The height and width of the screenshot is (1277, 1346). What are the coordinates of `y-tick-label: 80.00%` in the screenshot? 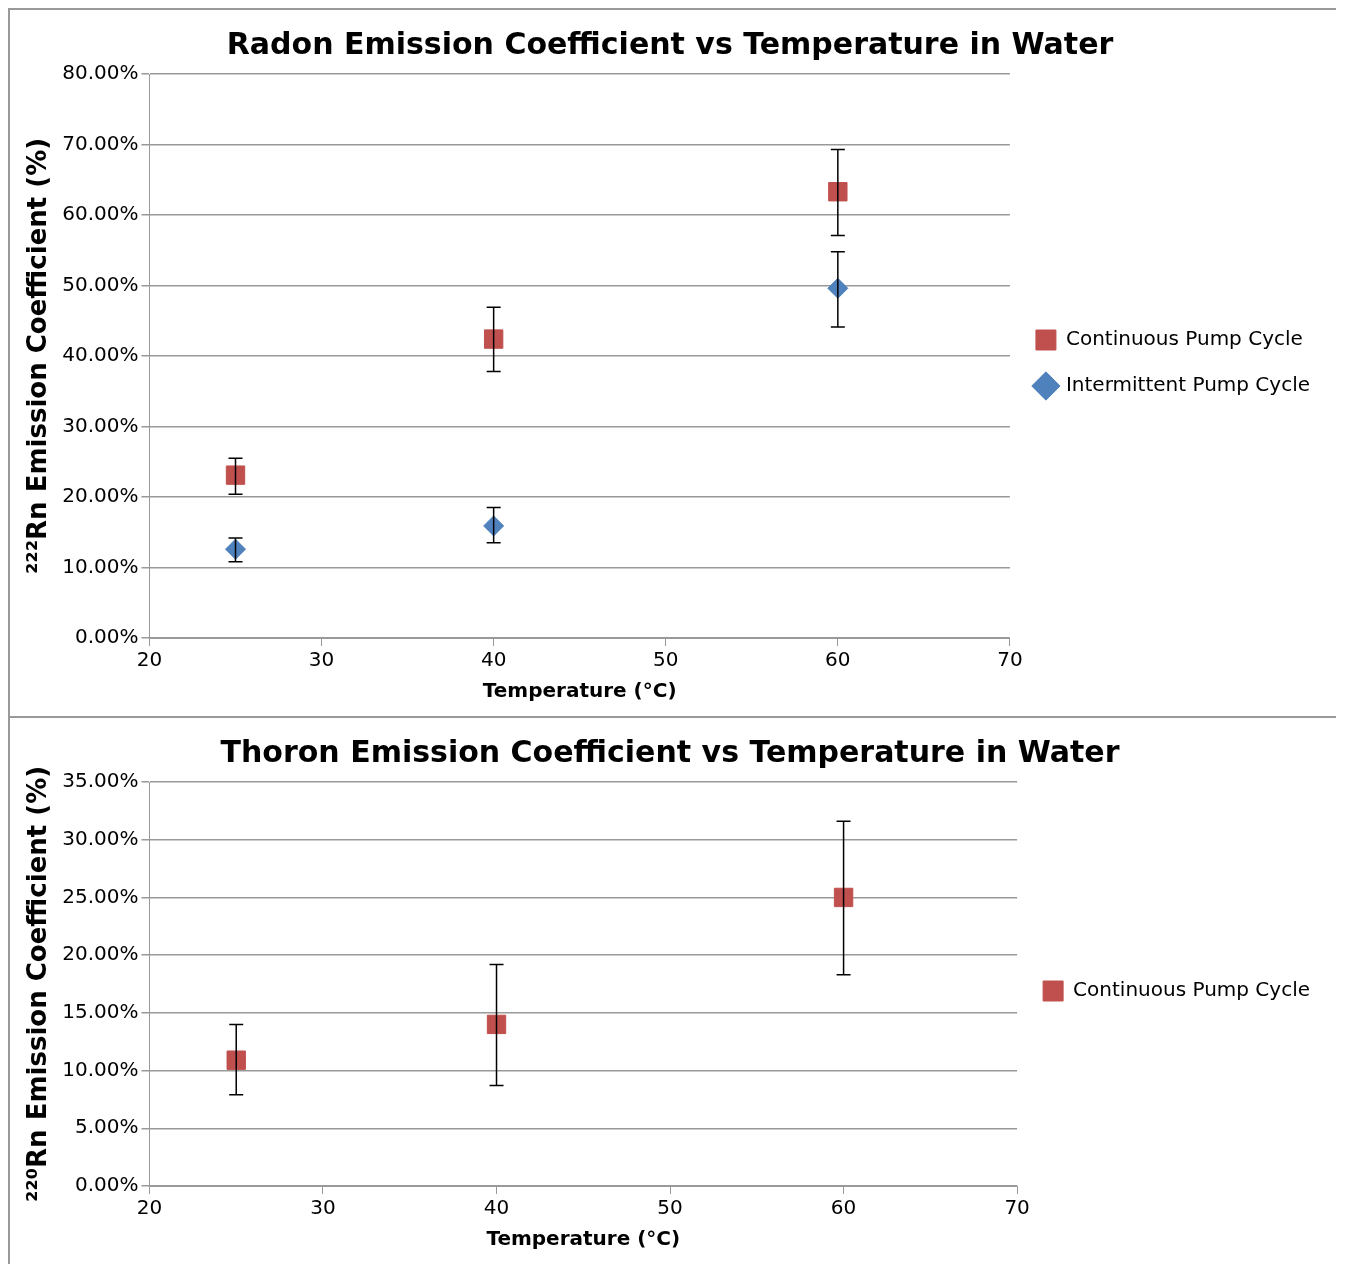 It's located at (100, 72).